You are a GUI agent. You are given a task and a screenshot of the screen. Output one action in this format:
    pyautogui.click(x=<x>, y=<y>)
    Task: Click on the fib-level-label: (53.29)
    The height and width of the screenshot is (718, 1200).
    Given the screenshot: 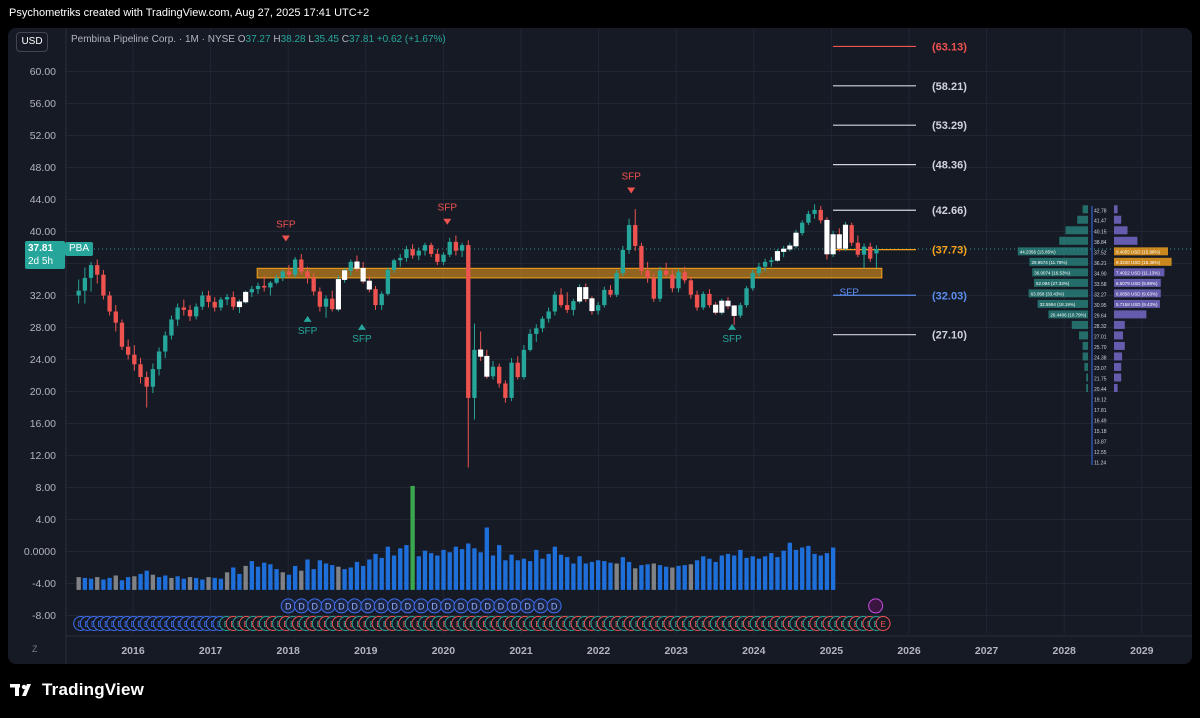 What is the action you would take?
    pyautogui.click(x=949, y=126)
    